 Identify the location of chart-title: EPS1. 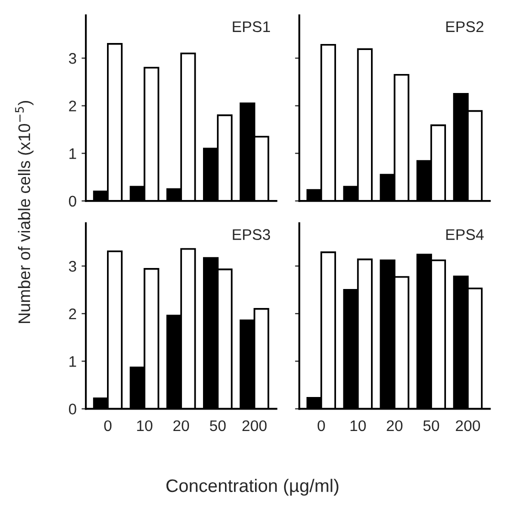
(251, 26).